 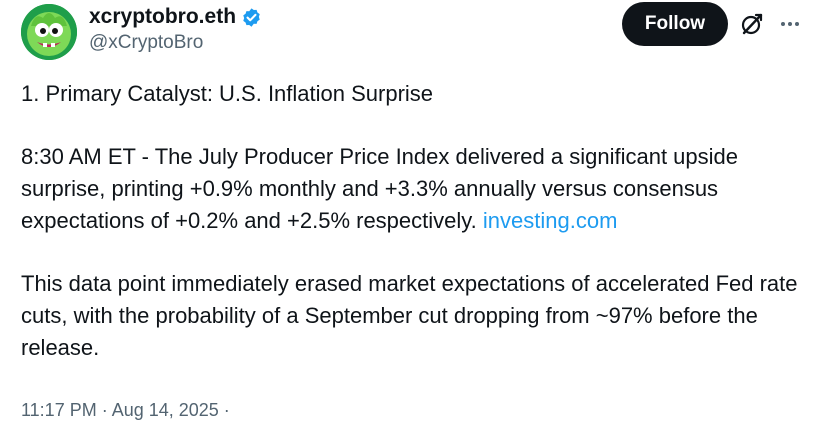 What do you see at coordinates (550, 220) in the screenshot?
I see `source-link: investing.com` at bounding box center [550, 220].